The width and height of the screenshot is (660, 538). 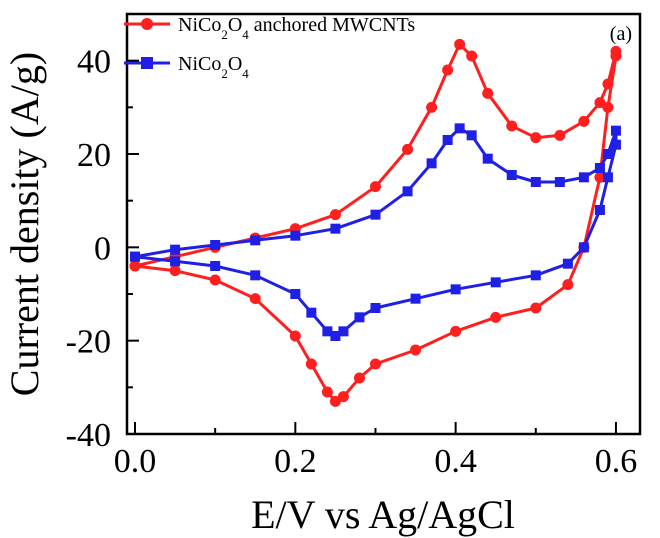 I want to click on y-tick-label: 20, so click(x=94, y=155).